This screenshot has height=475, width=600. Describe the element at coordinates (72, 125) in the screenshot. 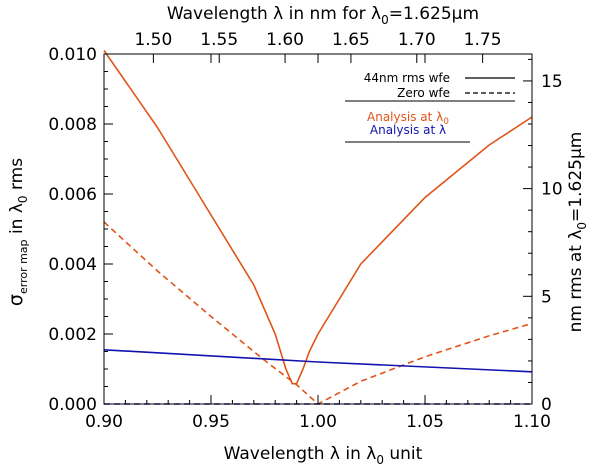

I see `y-tick-label: 0.008` at that location.